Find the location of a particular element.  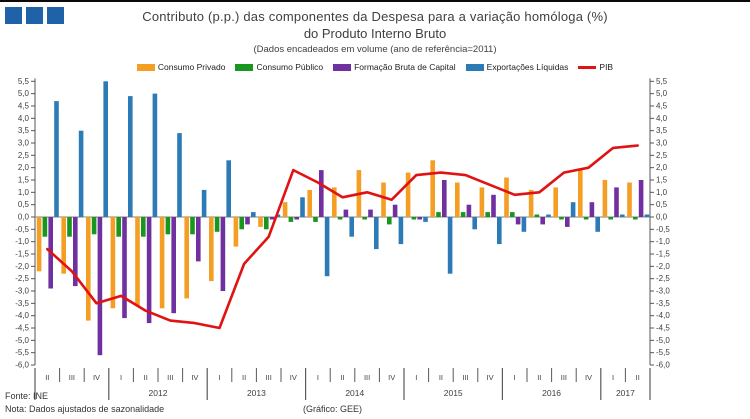

y-tick-label-left: -2,0 is located at coordinates (22, 266).